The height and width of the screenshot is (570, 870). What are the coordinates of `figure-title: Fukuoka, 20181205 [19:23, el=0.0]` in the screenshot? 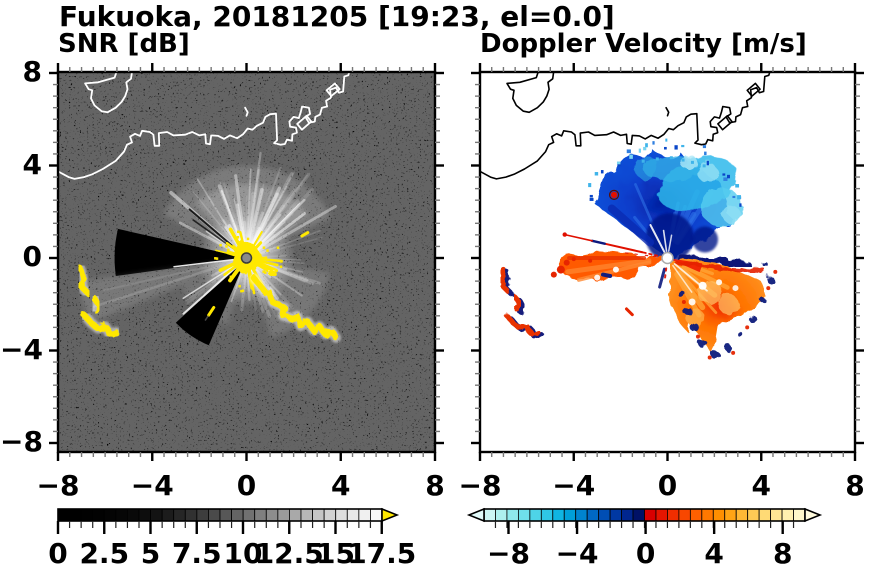 It's located at (337, 16).